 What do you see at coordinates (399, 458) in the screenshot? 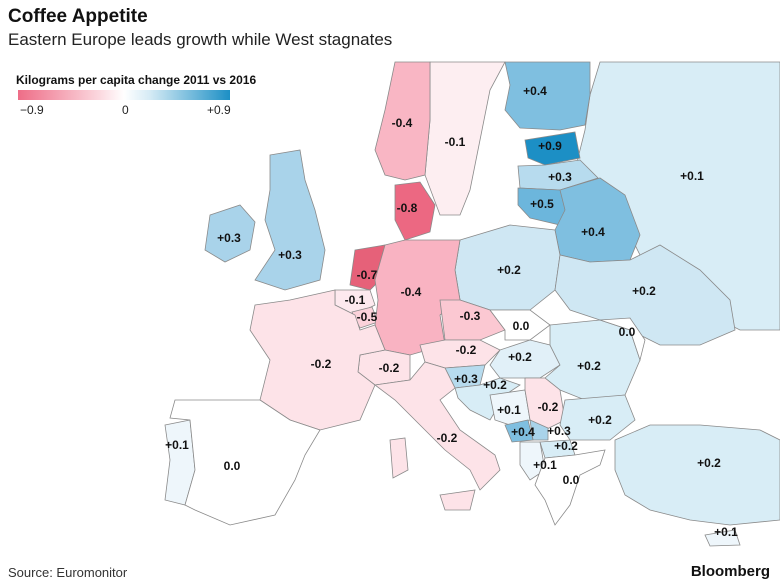
I see `country-italy-sardinia` at bounding box center [399, 458].